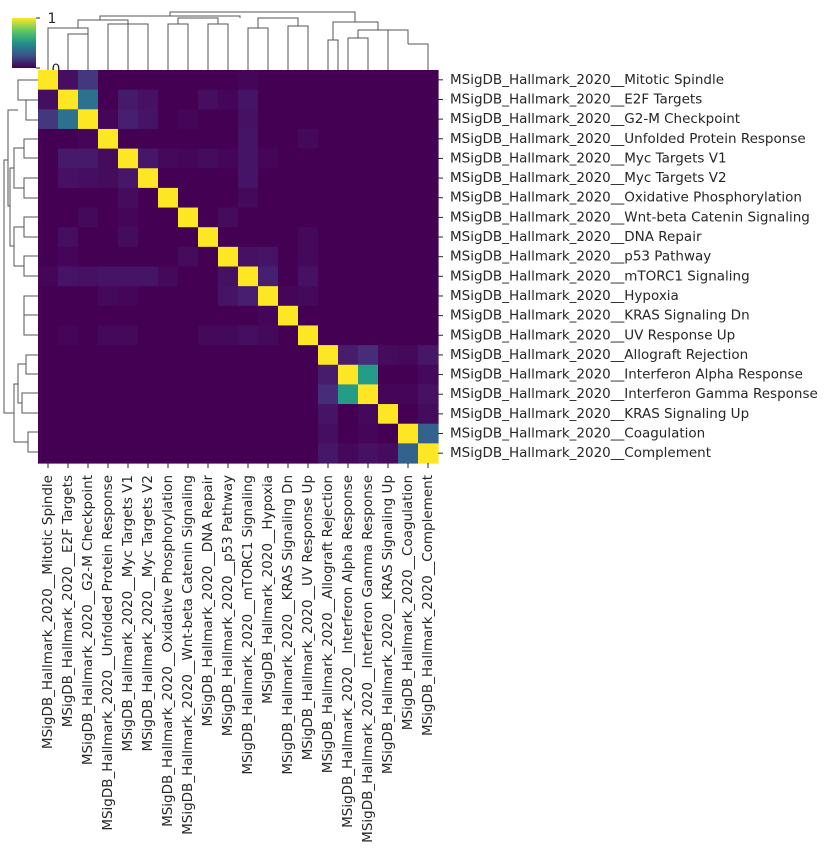 The height and width of the screenshot is (862, 837). What do you see at coordinates (24, 43) in the screenshot?
I see `colorbar-gradient` at bounding box center [24, 43].